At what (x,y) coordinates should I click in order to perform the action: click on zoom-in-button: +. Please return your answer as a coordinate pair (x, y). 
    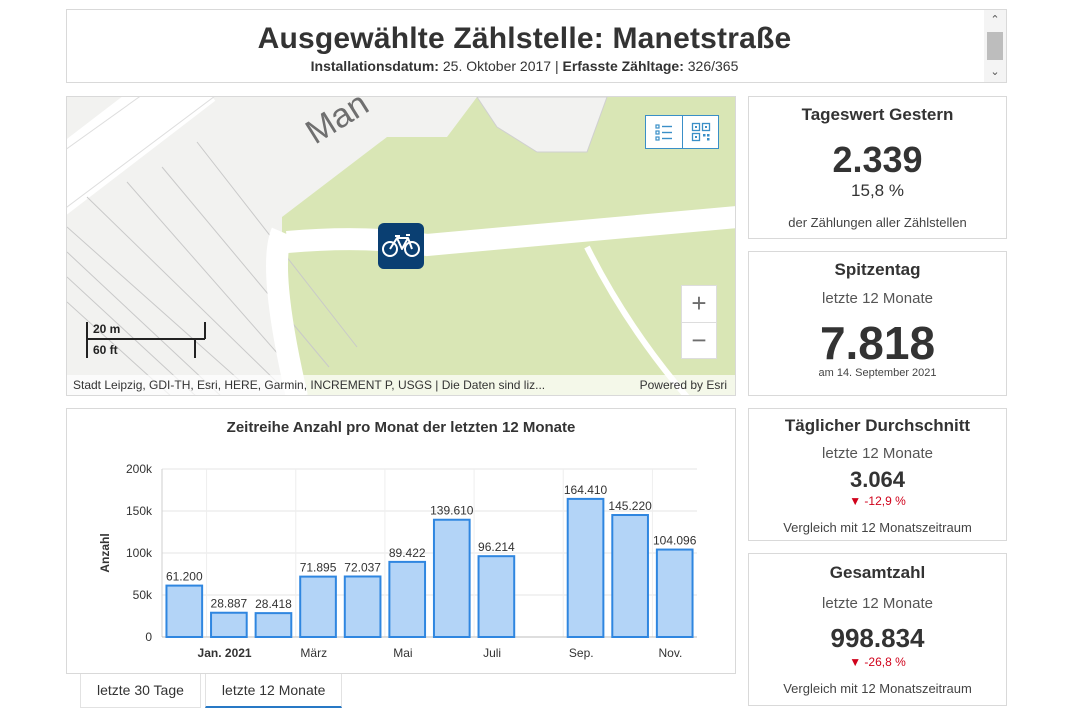
    Looking at the image, I should click on (699, 303).